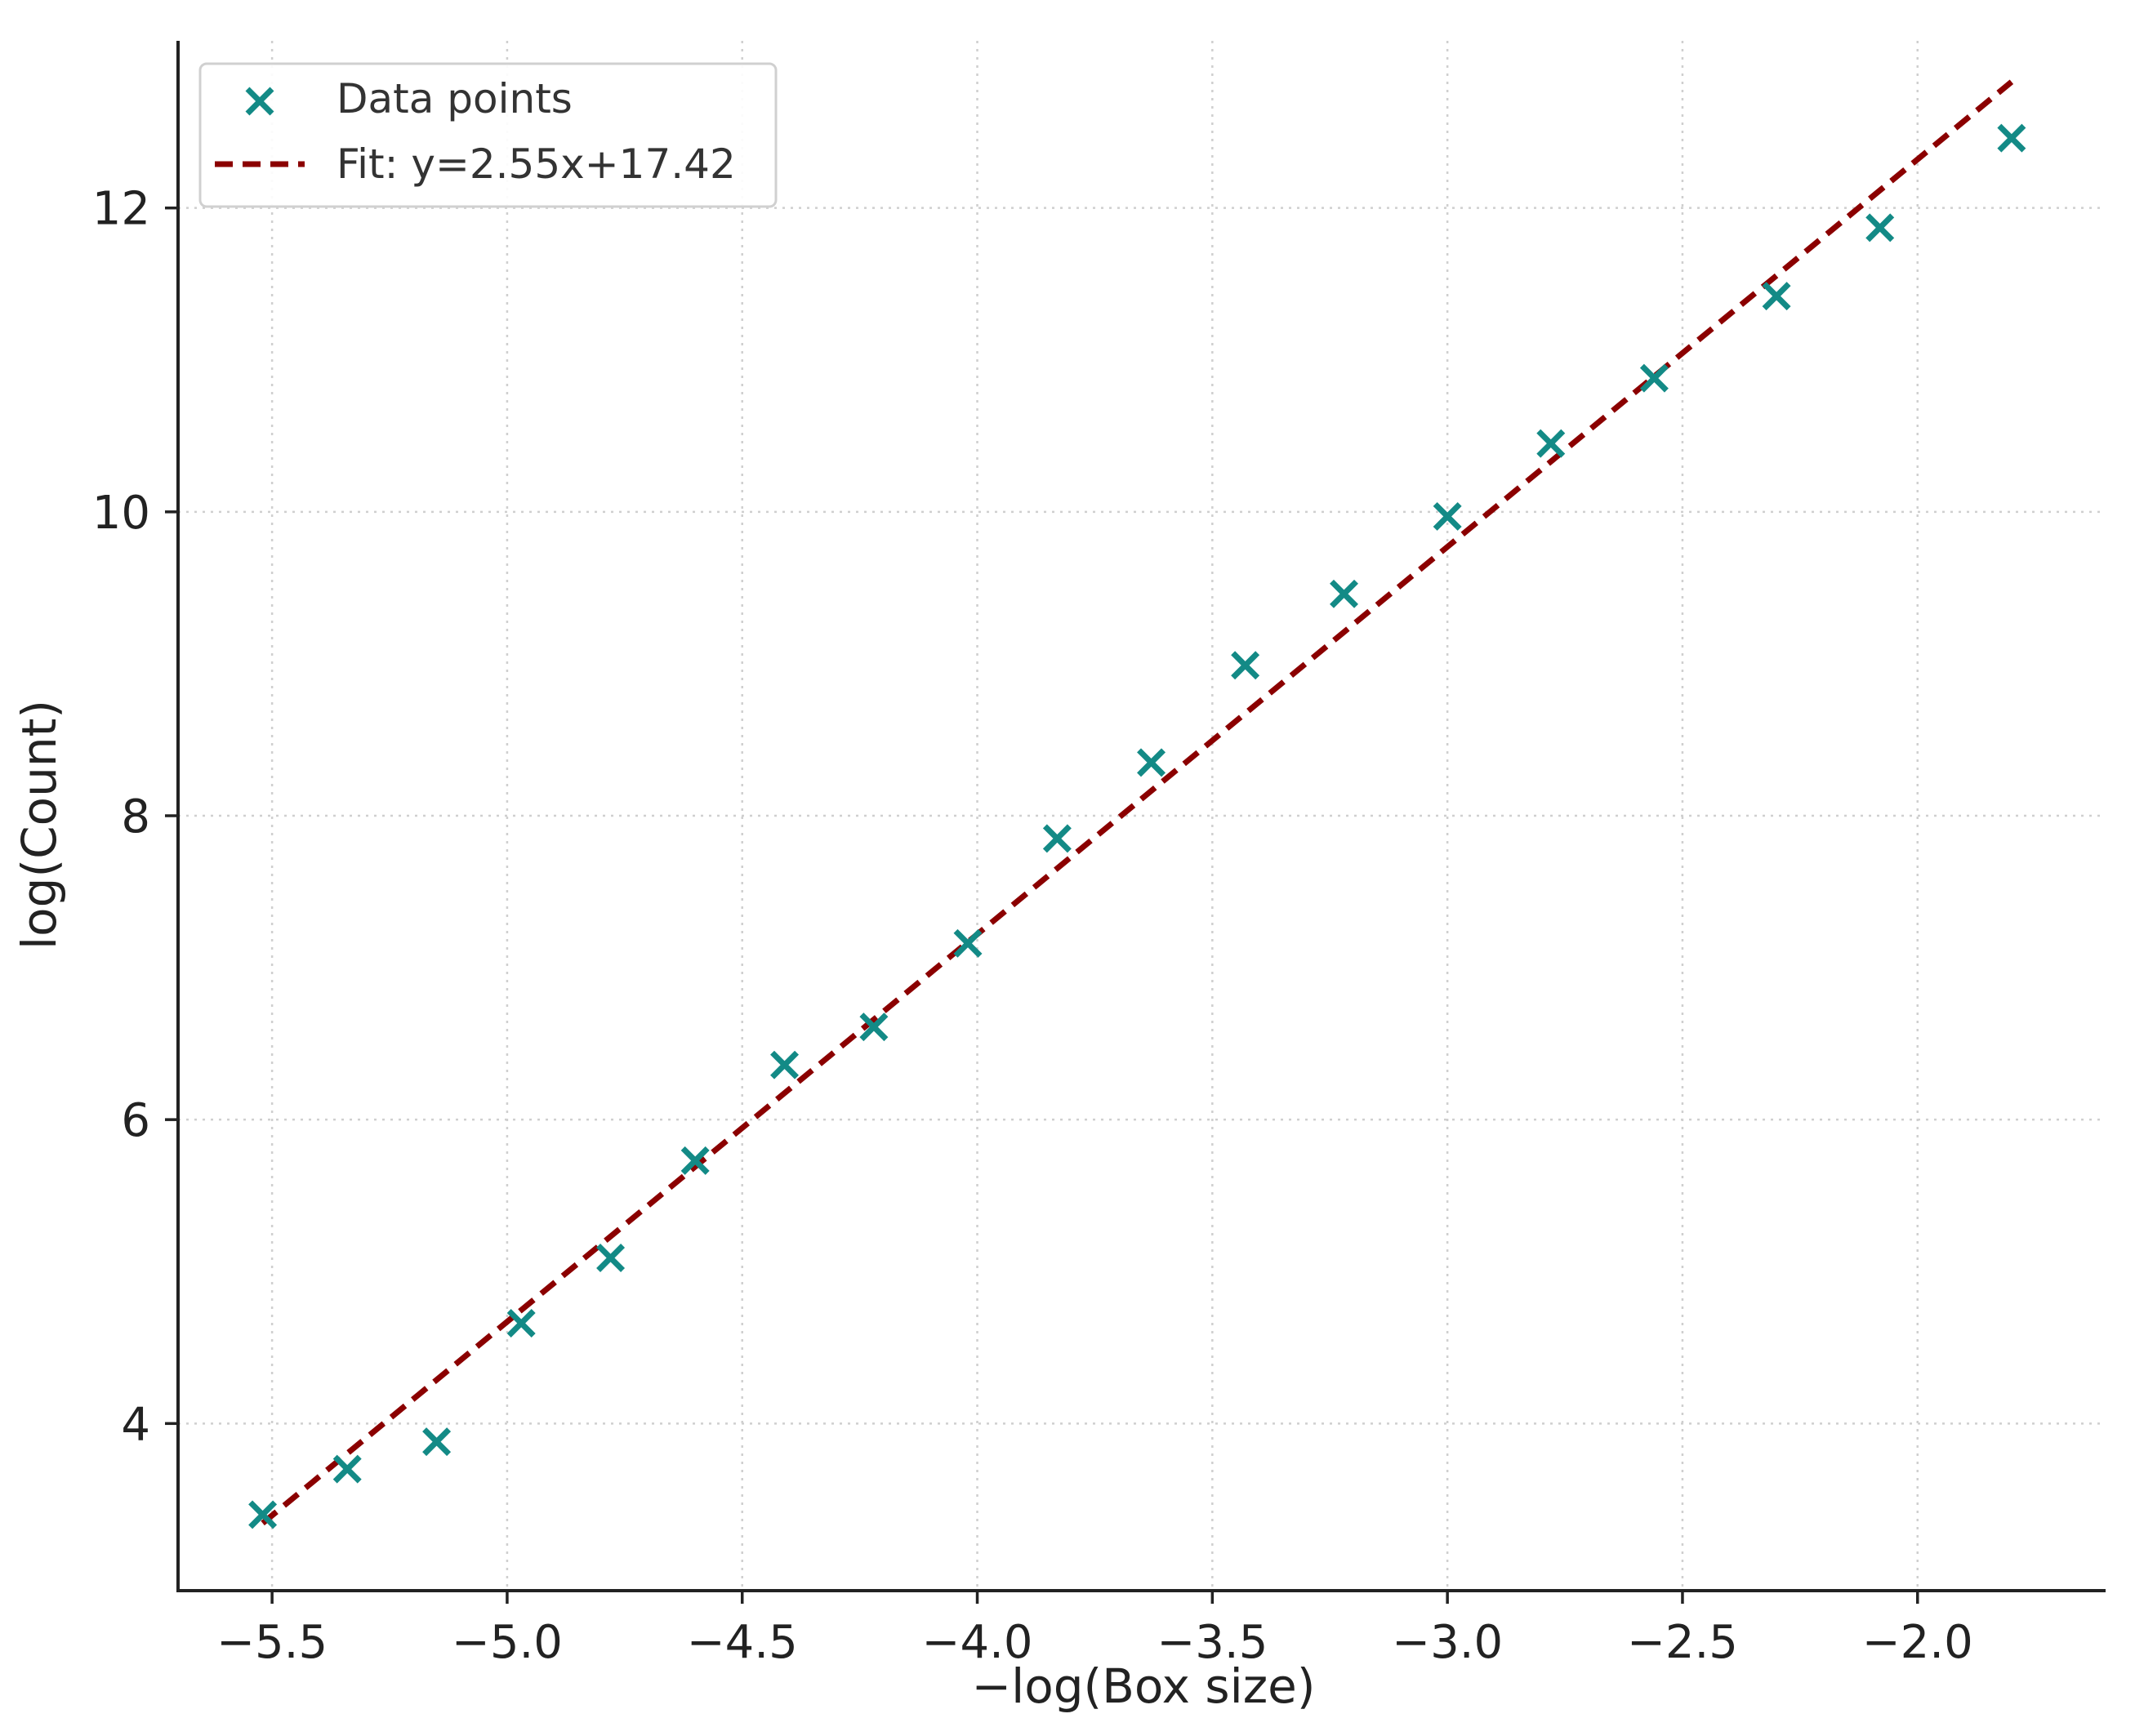  What do you see at coordinates (536, 164) in the screenshot?
I see `legend-label-fit: Fit: y=2.55x+17.42` at bounding box center [536, 164].